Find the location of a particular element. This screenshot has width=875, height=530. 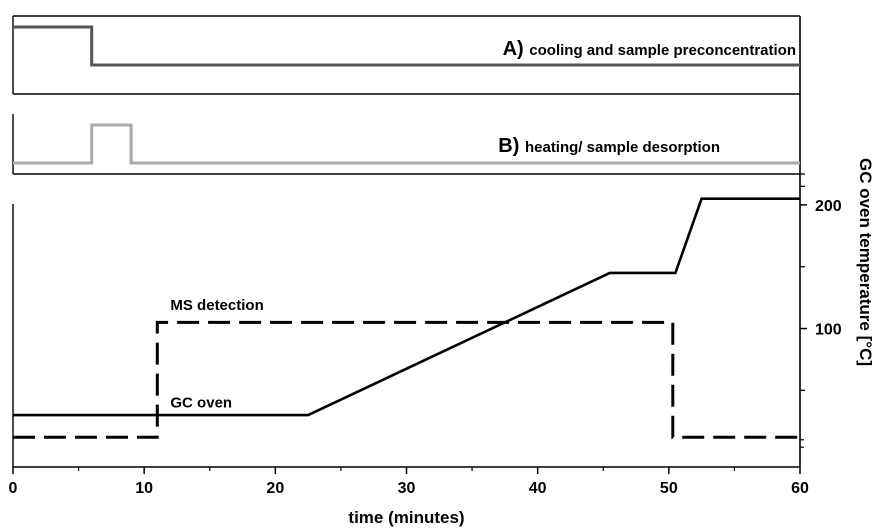

x-tick-label-60: 60 is located at coordinates (800, 488).